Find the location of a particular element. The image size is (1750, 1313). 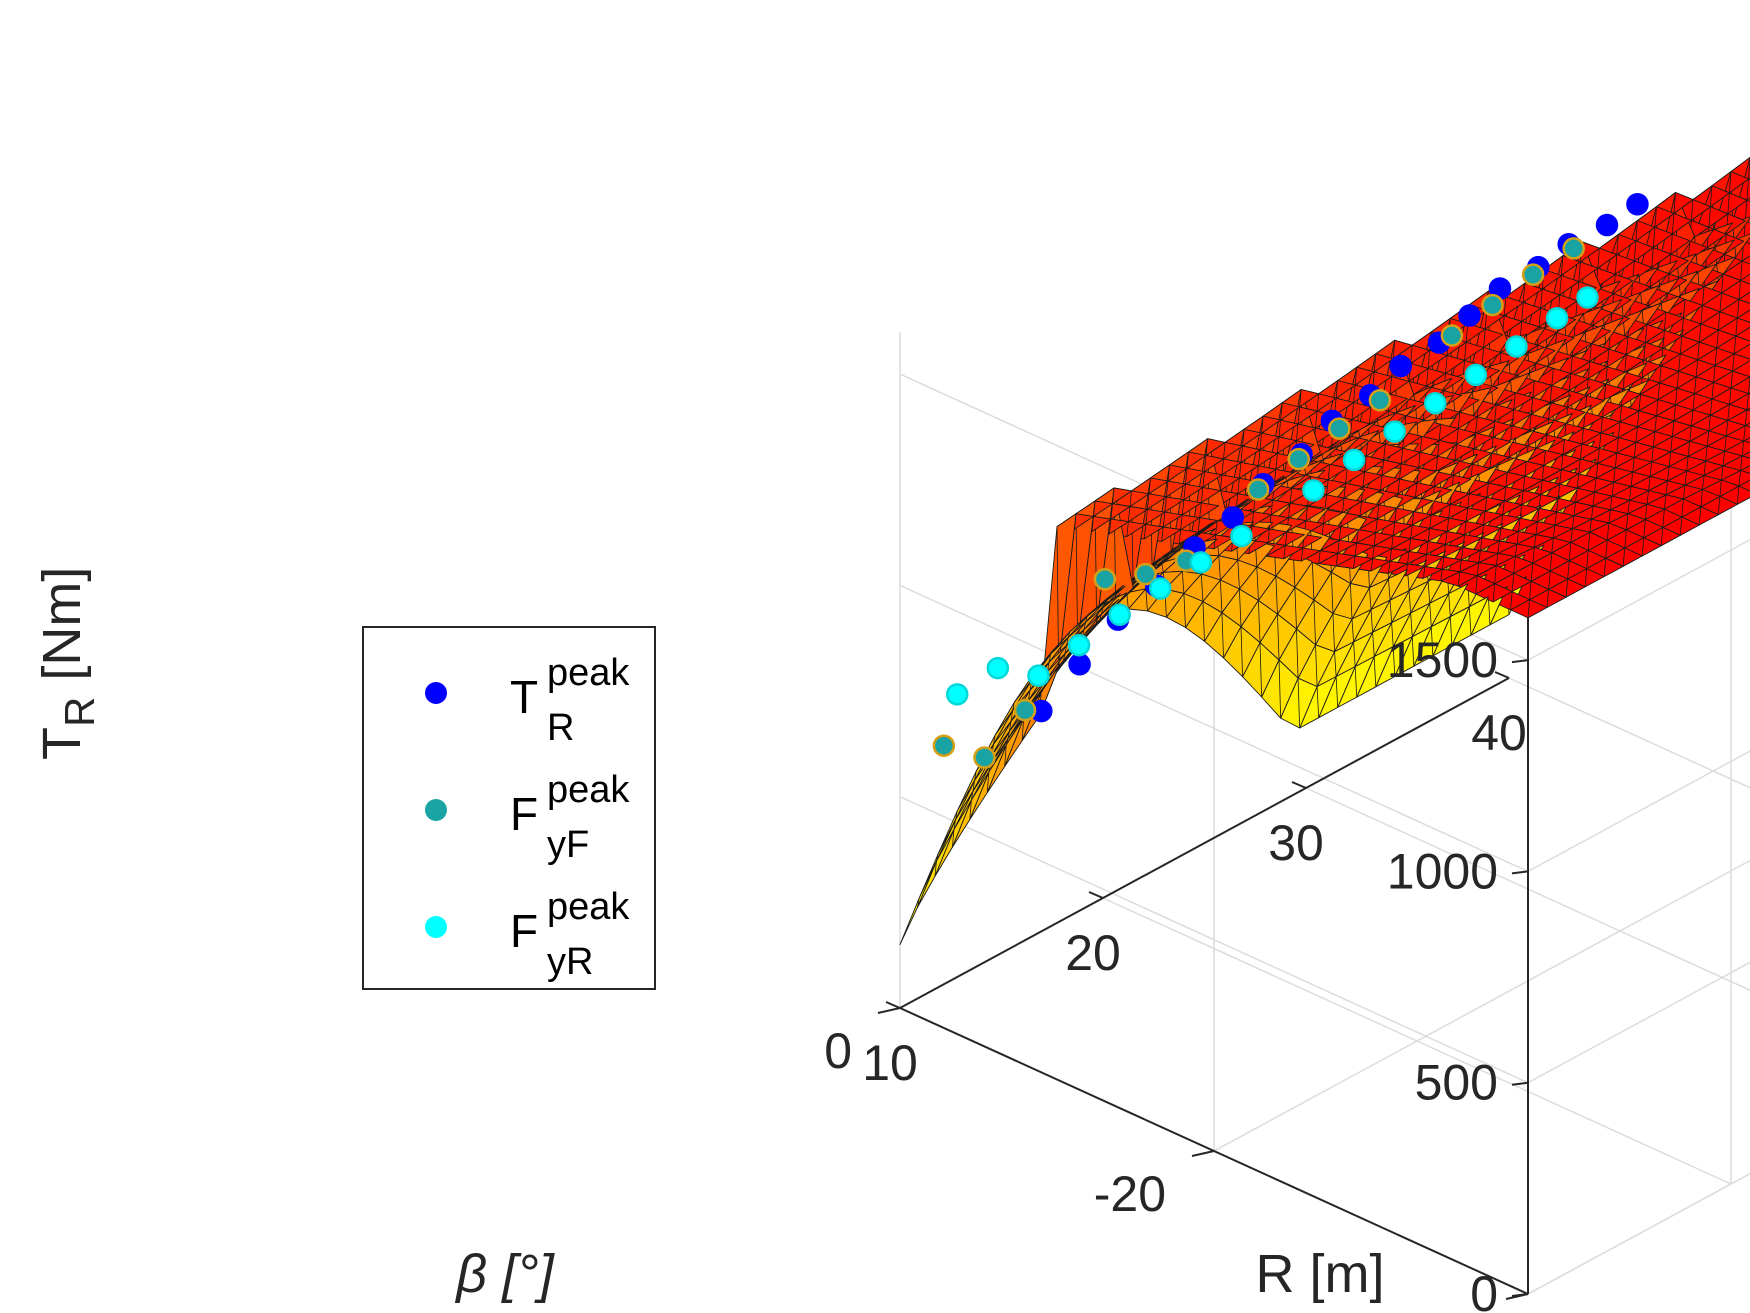

y-tick-label: -40 is located at coordinates (1444, 1311).